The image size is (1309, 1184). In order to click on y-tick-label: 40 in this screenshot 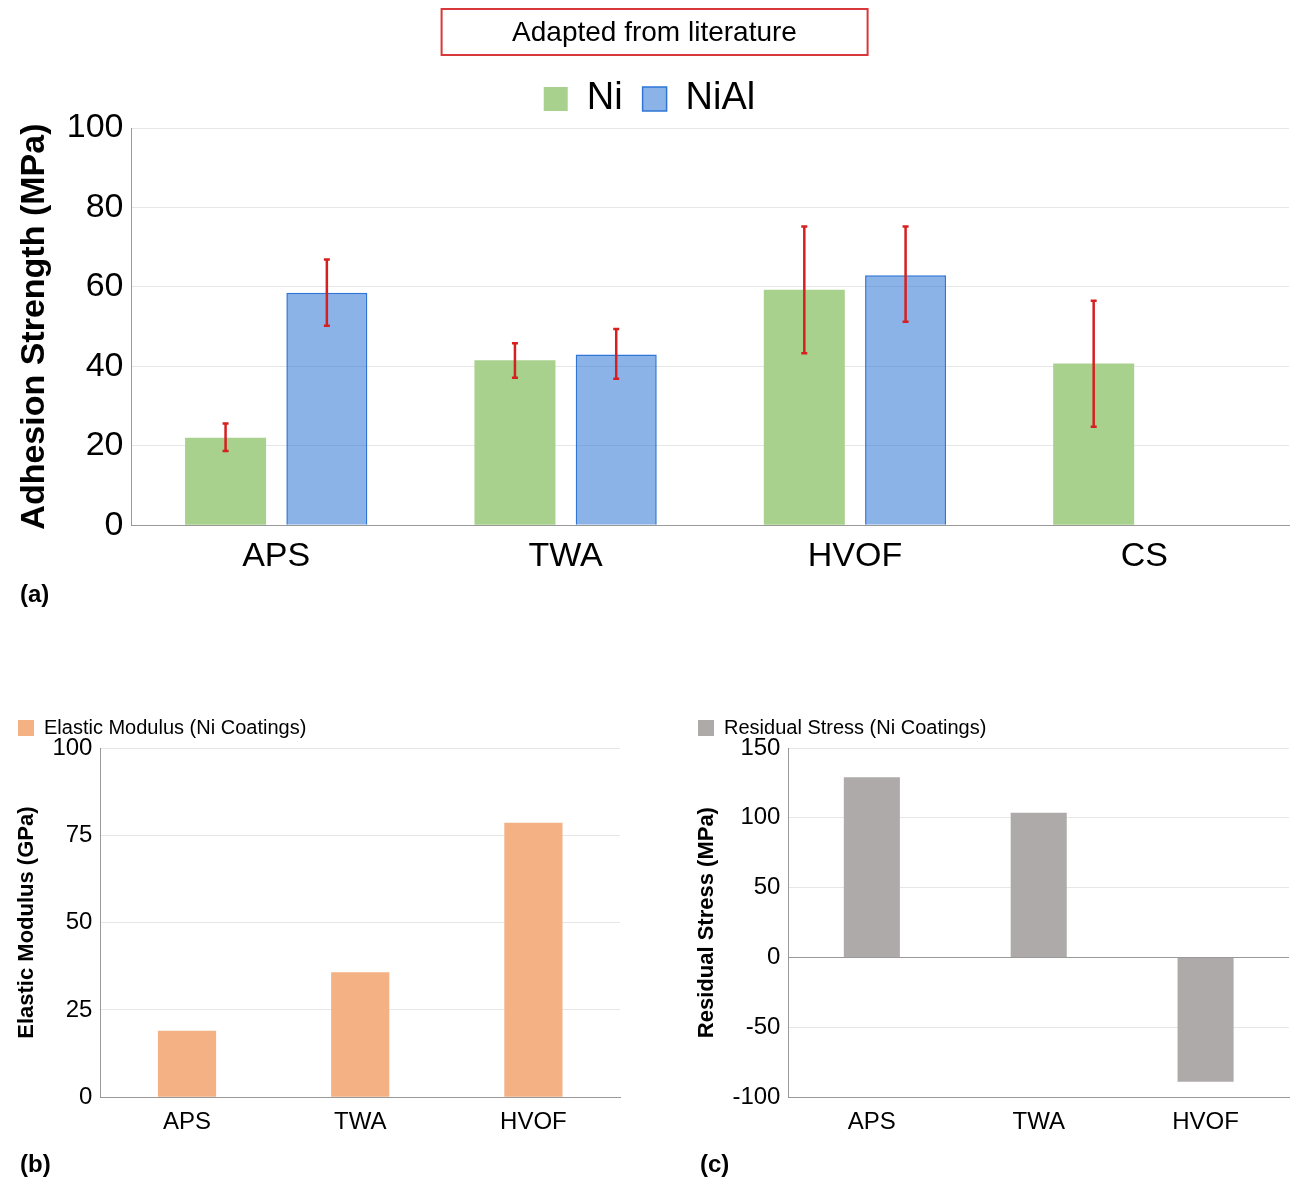, I will do `click(104, 363)`.